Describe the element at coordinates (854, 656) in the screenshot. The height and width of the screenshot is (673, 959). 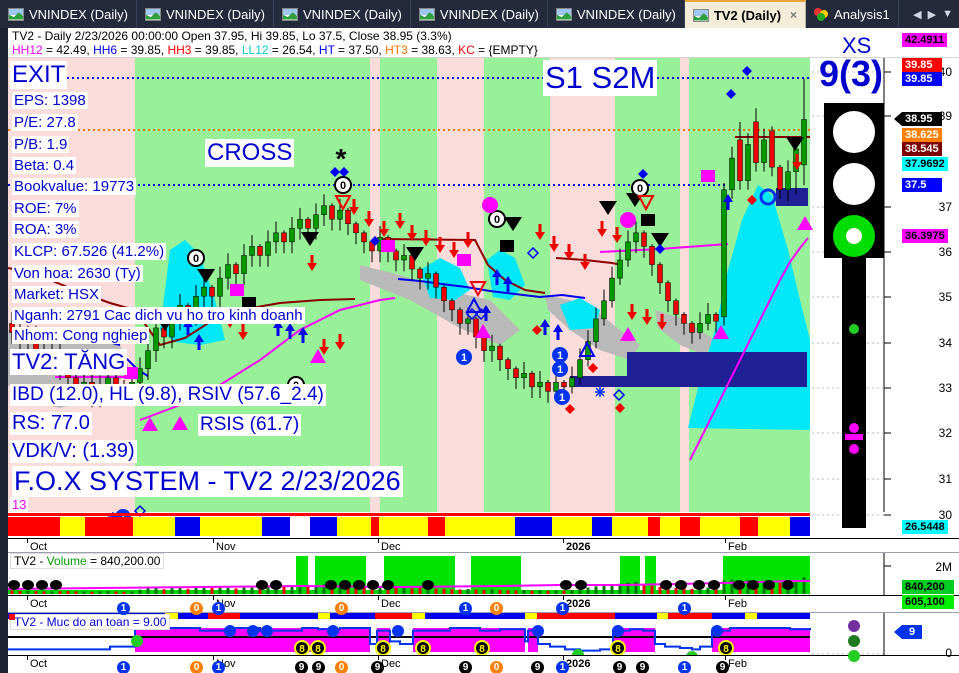
I see `safety-right-dot` at that location.